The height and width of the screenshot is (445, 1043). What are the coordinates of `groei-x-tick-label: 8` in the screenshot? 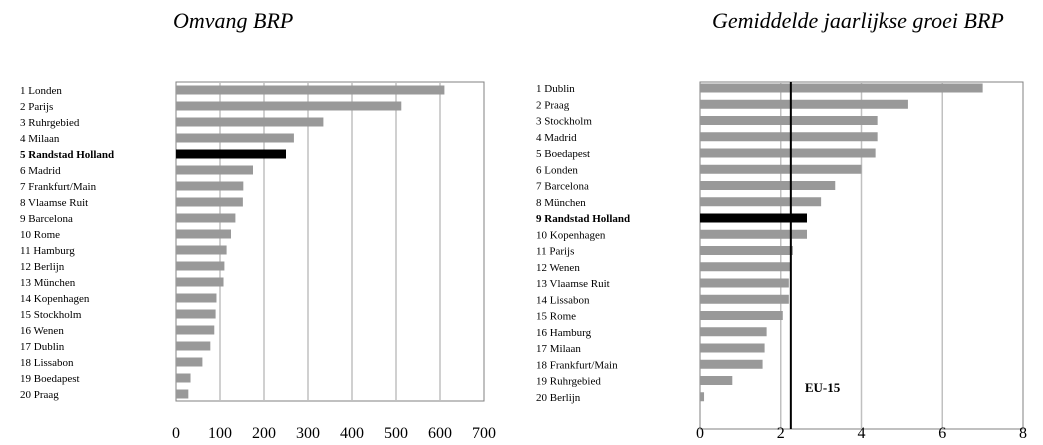 It's located at (1023, 433).